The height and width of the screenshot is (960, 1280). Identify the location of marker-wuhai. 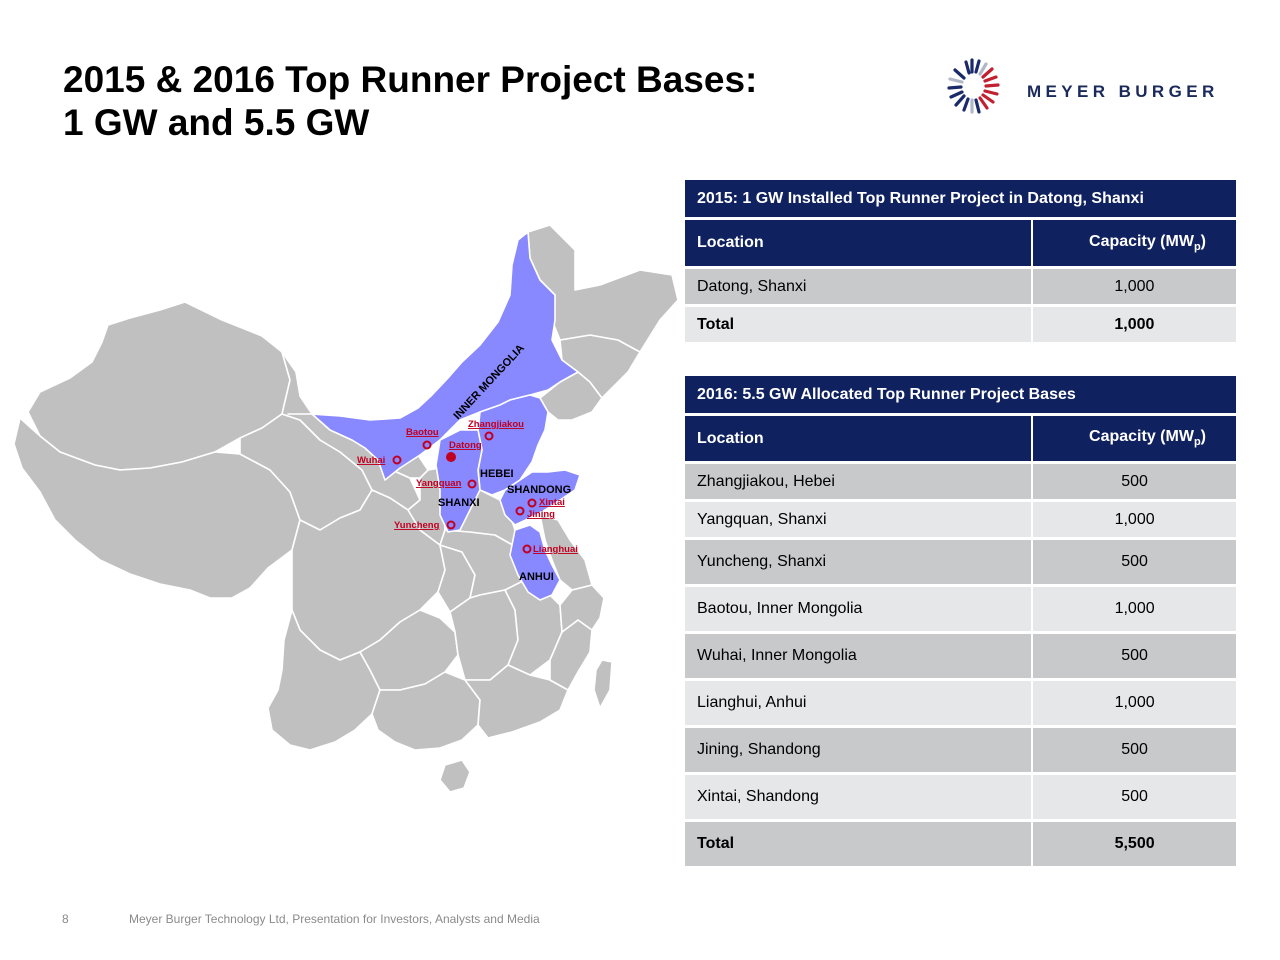
(397, 460).